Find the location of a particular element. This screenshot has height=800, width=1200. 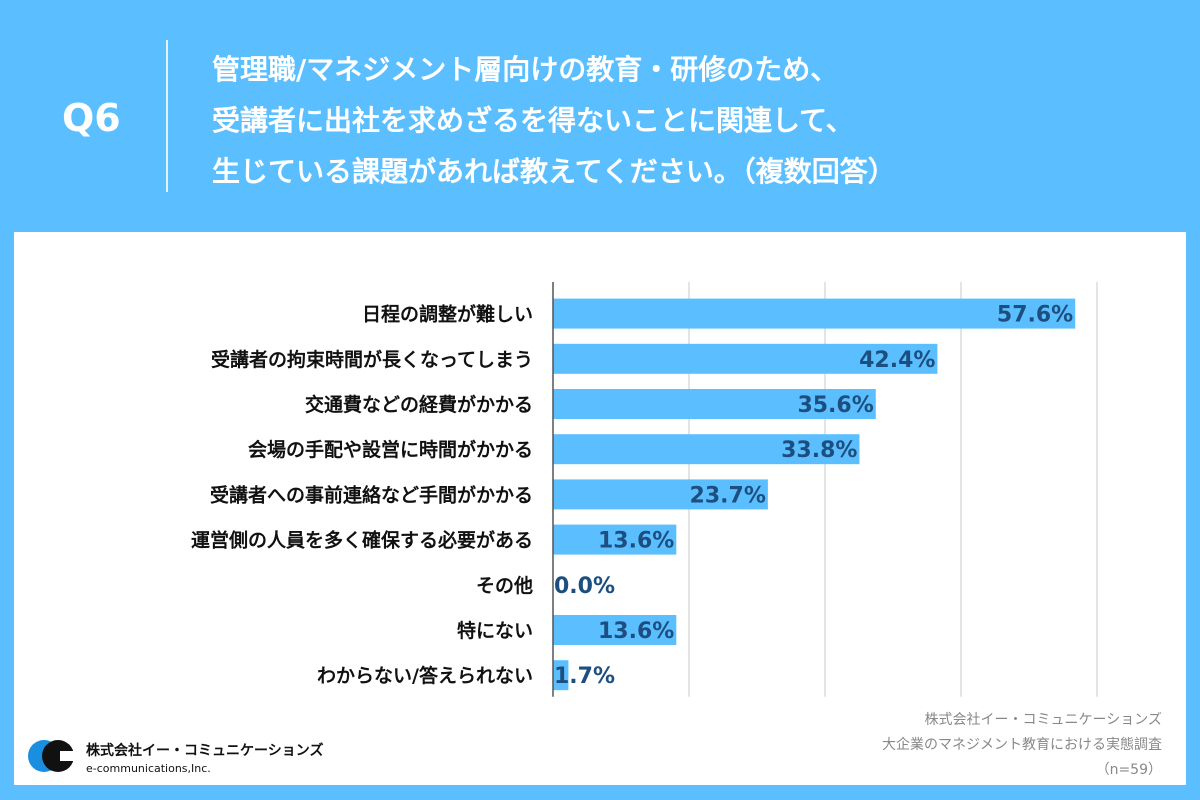

category-label: 日程の調整が難しい is located at coordinates (447, 314).